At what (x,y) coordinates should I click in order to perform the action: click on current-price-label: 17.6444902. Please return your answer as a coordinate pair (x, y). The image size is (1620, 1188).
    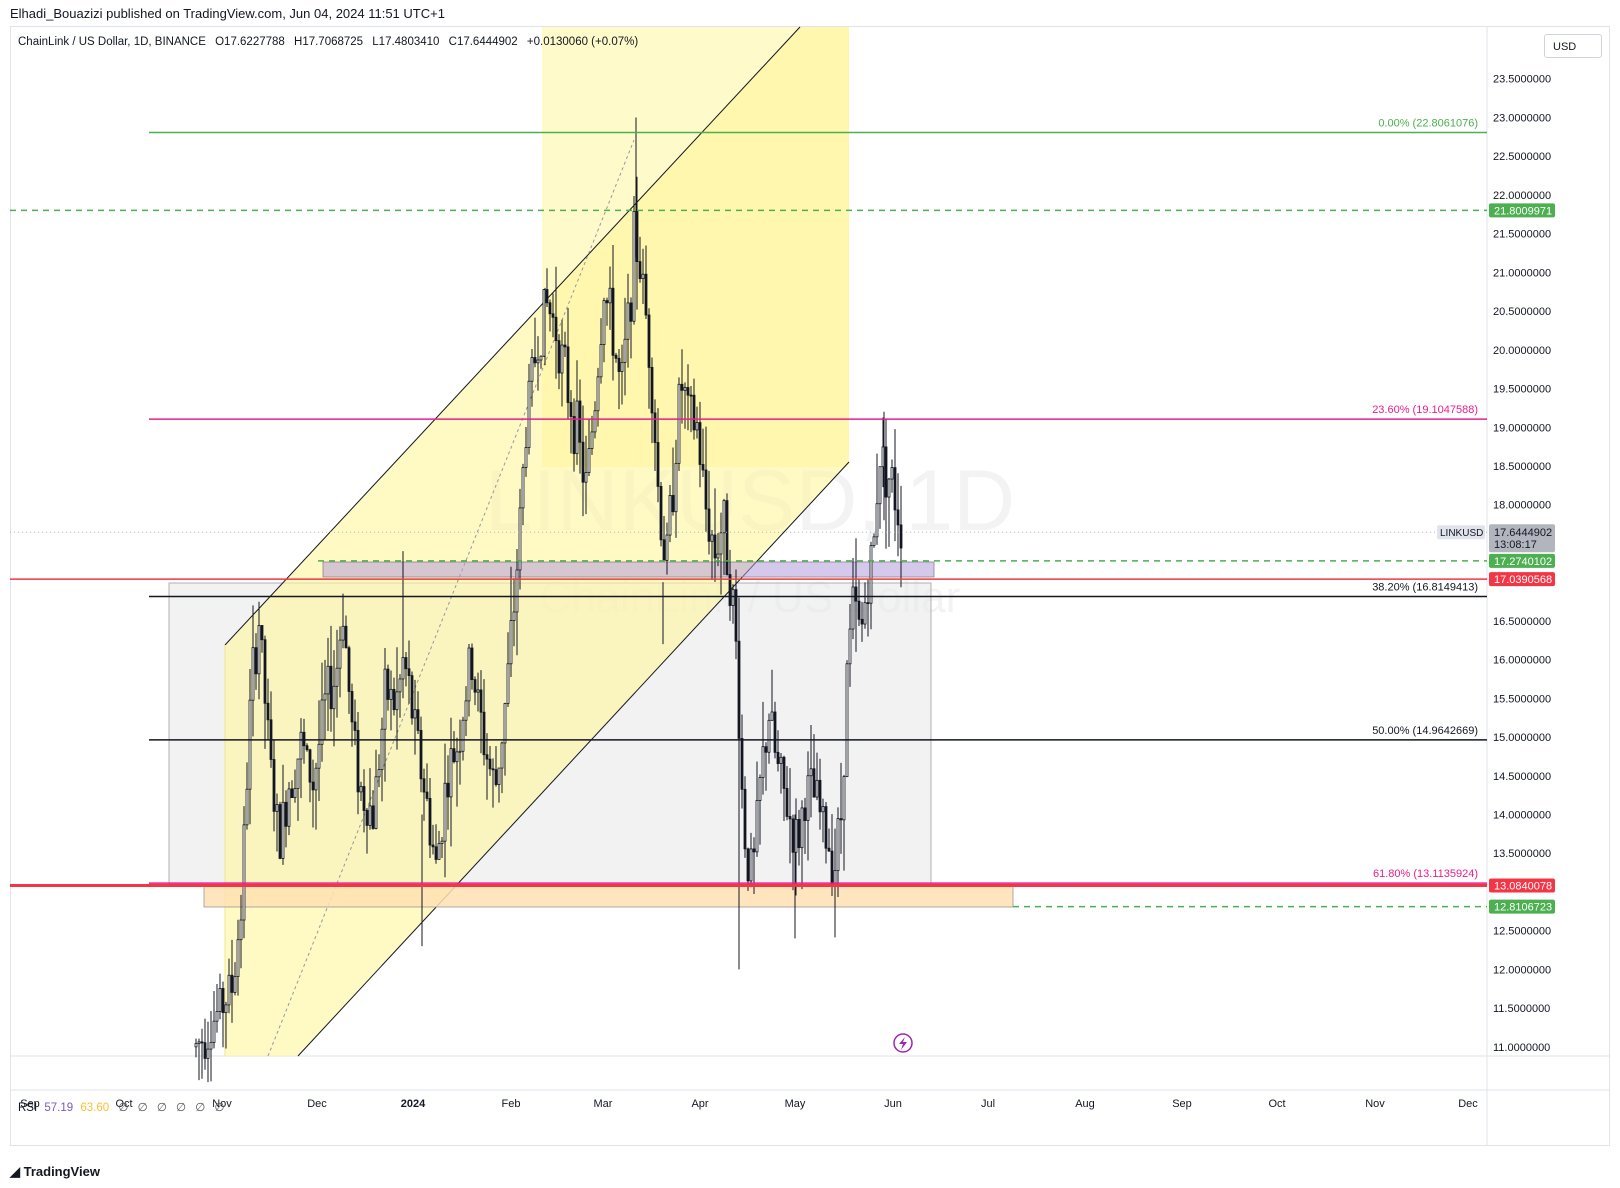
    Looking at the image, I should click on (1523, 533).